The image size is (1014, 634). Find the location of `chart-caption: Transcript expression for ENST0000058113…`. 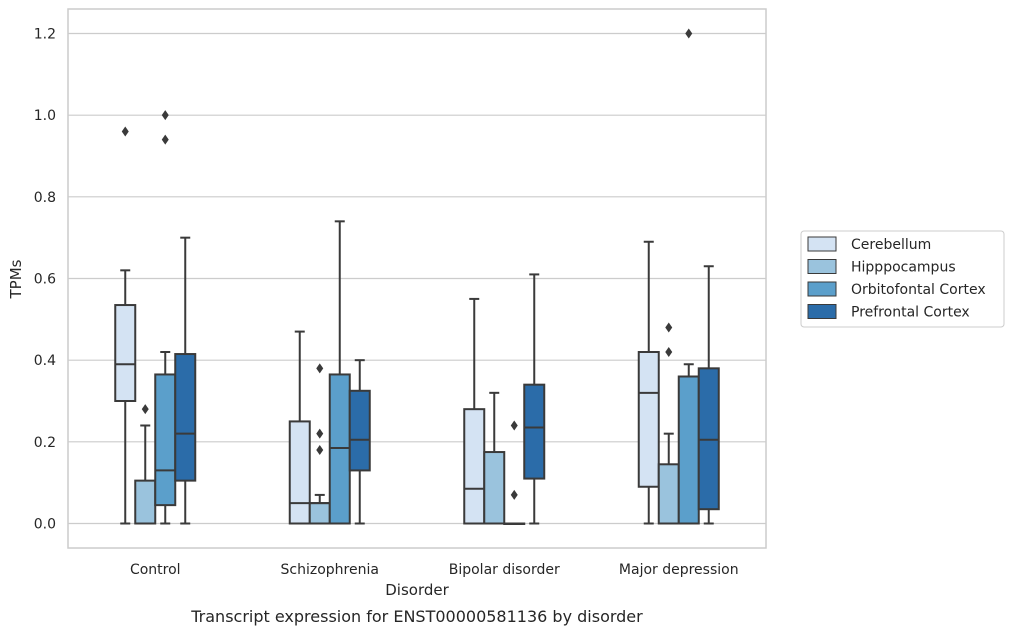

chart-caption: Transcript expression for ENST0000058113… is located at coordinates (416, 616).